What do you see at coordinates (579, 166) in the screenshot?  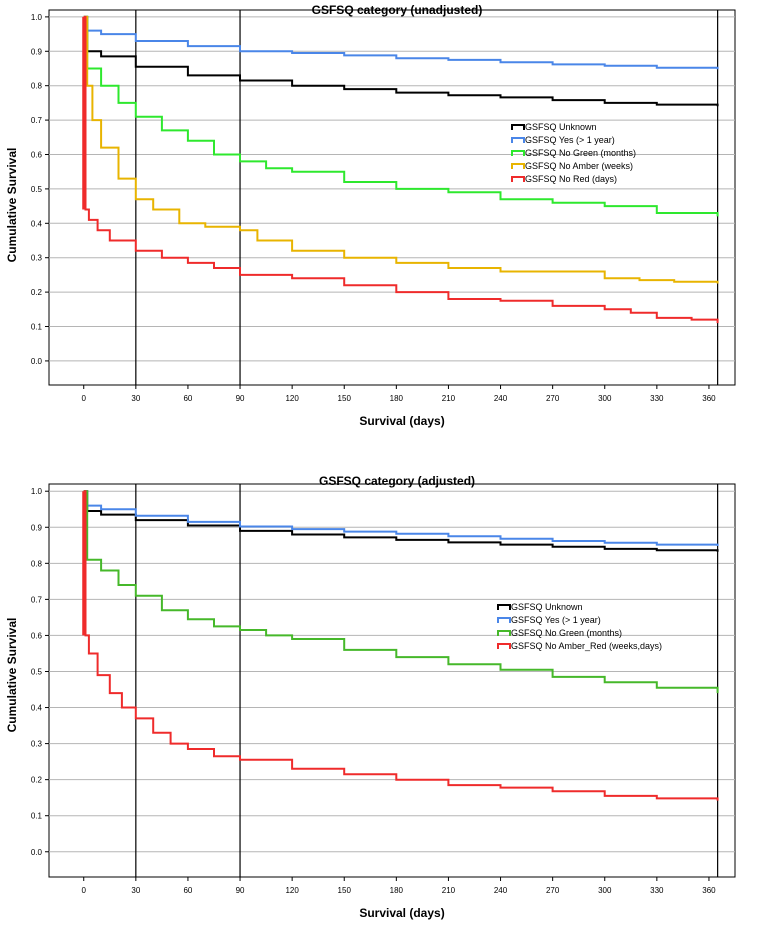 I see `legend-label: GSFSQ No Amber (weeks)` at bounding box center [579, 166].